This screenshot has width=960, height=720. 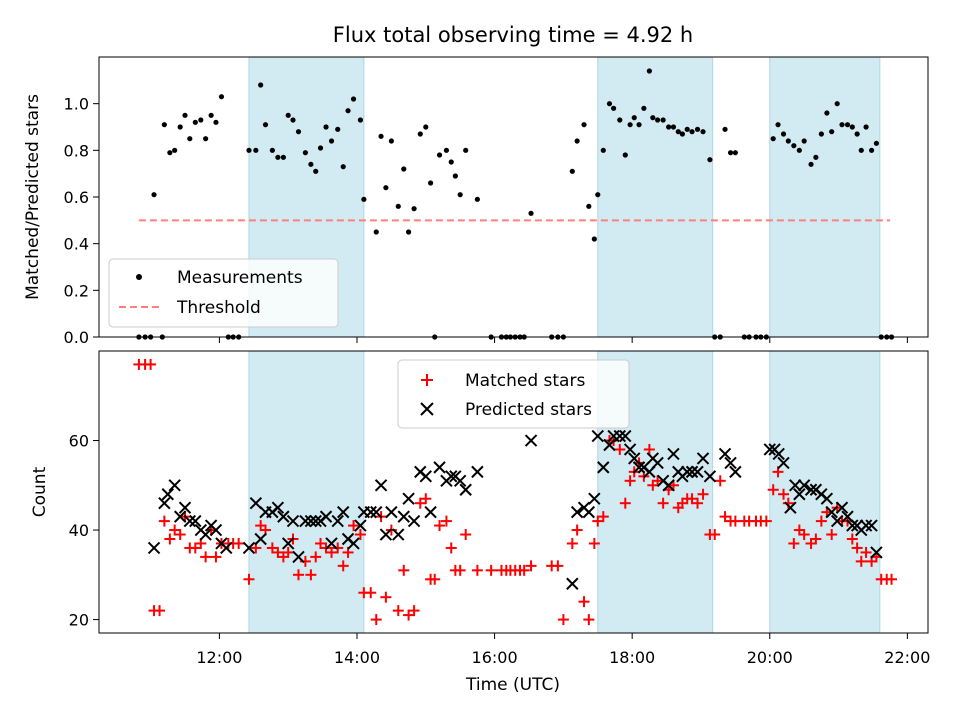 What do you see at coordinates (512, 685) in the screenshot?
I see `x-axis-label: Time (UTC)` at bounding box center [512, 685].